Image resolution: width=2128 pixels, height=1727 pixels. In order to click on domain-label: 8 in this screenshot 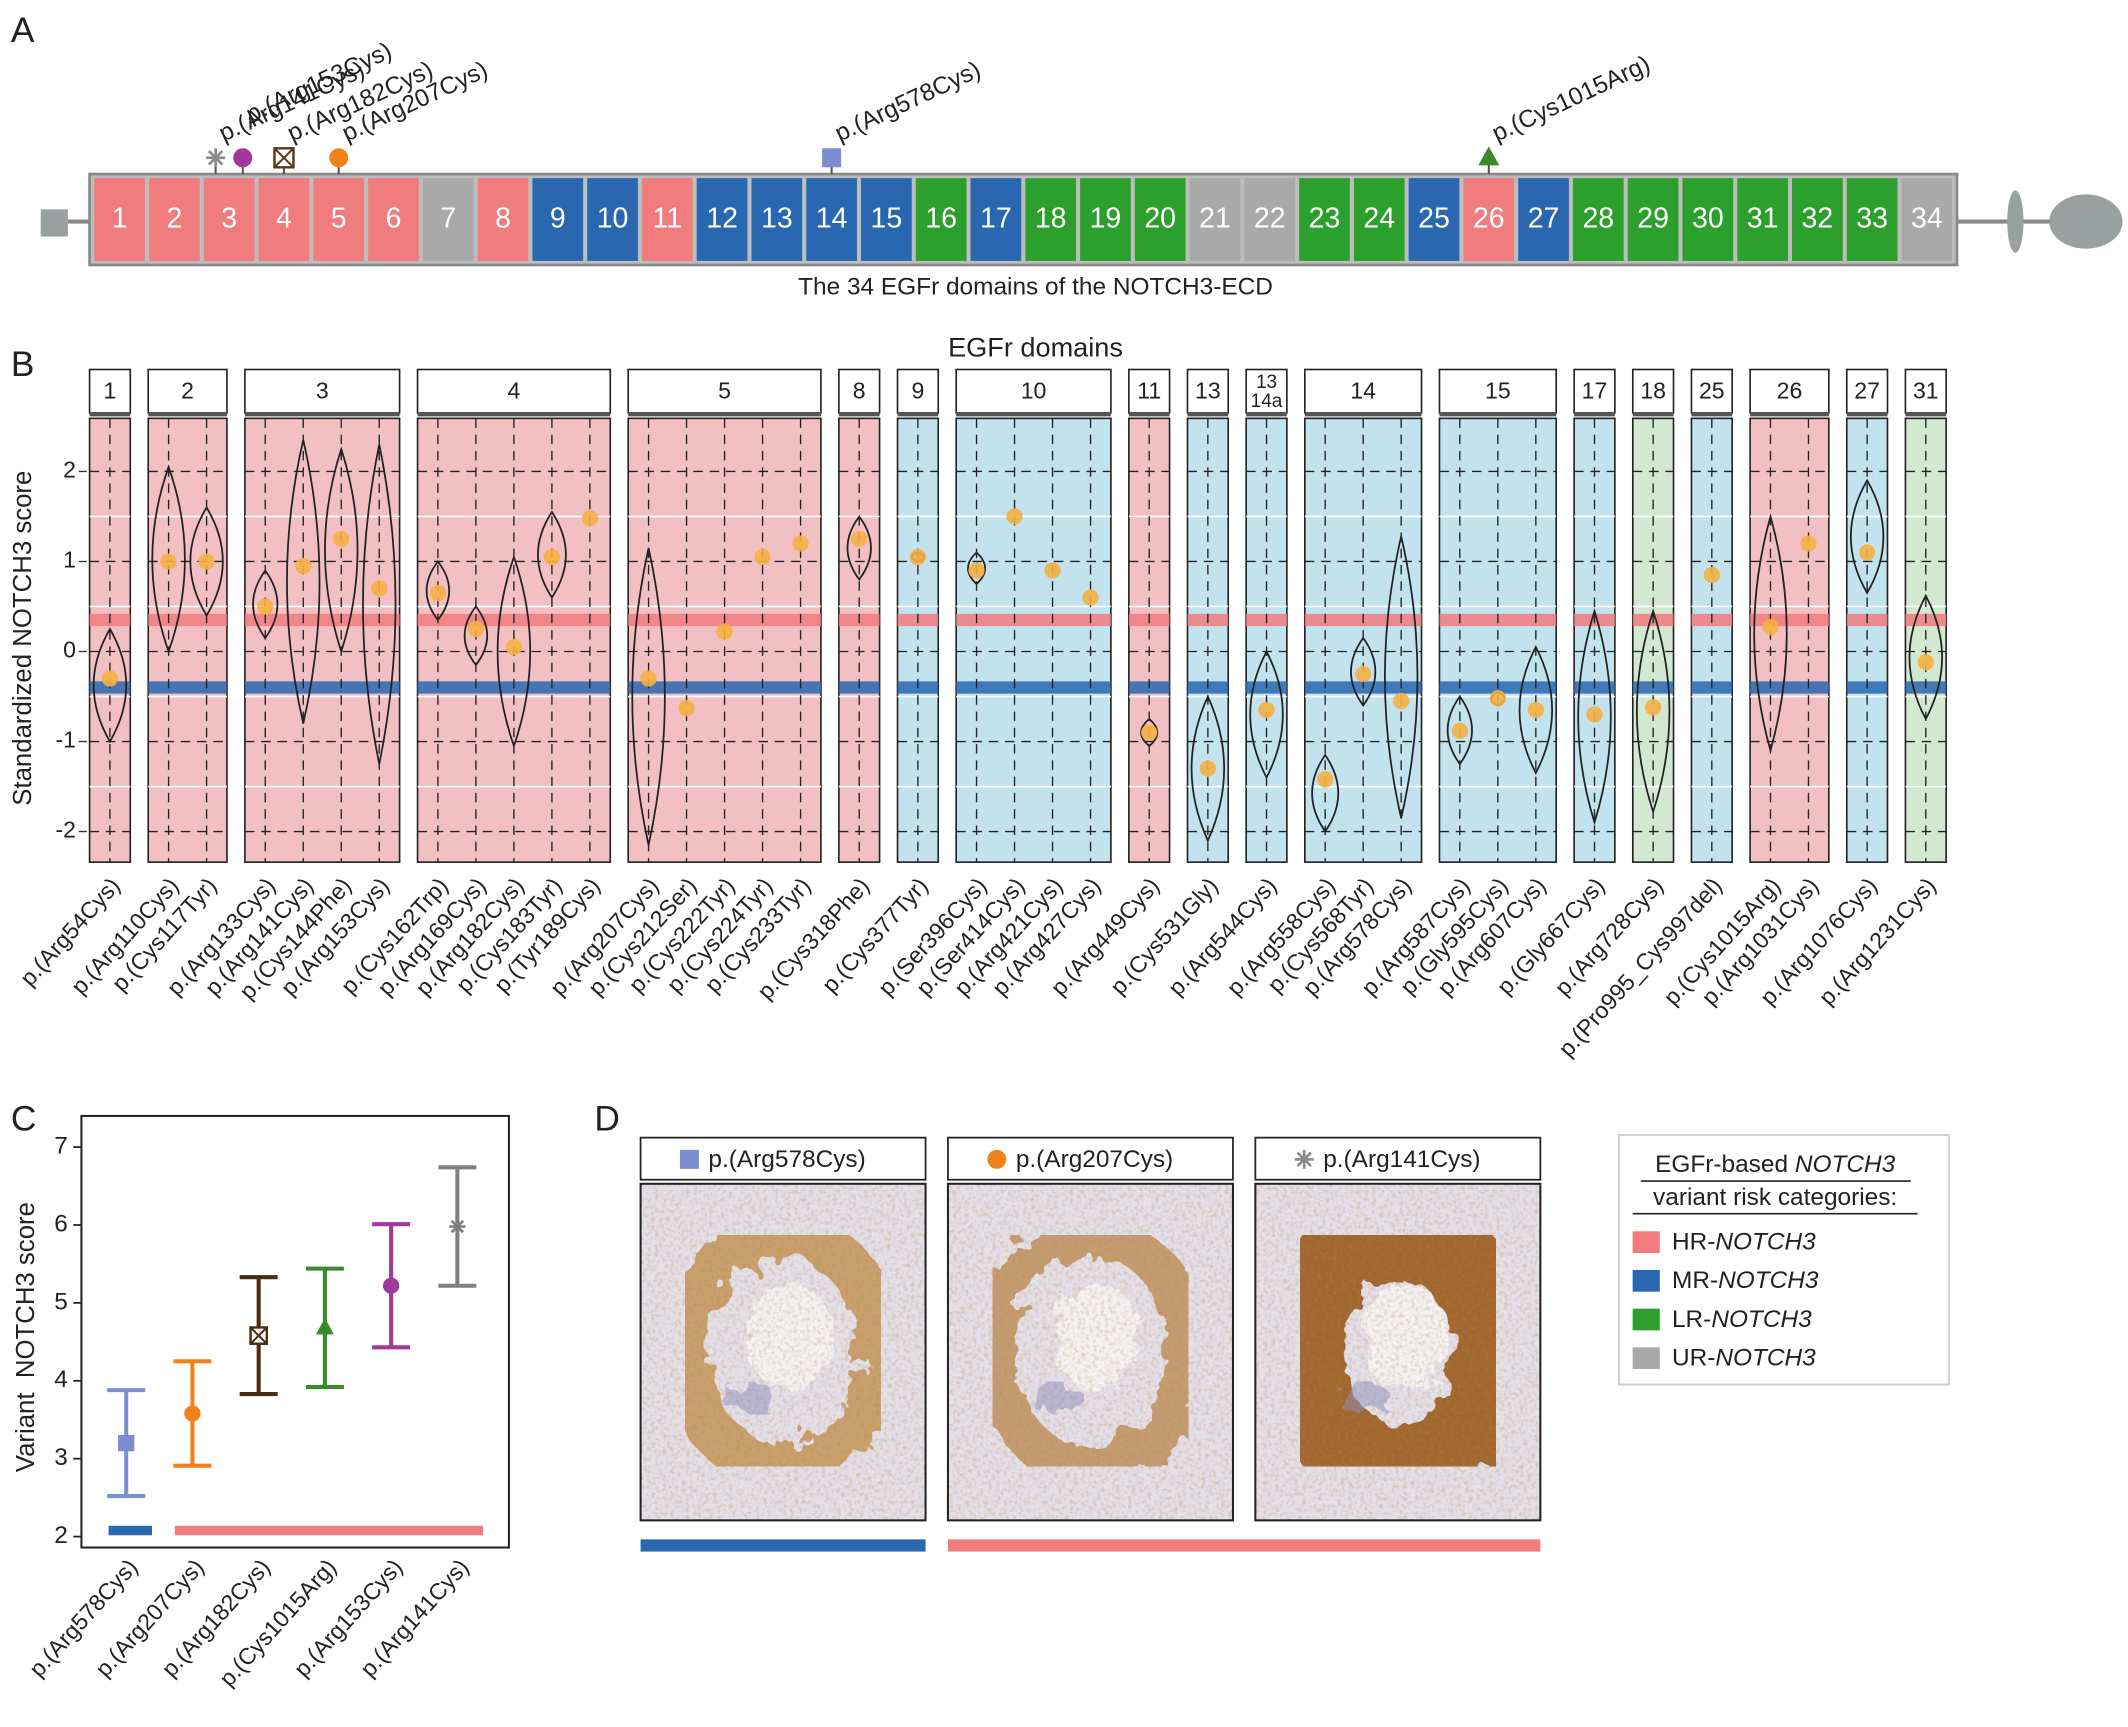, I will do `click(503, 219)`.